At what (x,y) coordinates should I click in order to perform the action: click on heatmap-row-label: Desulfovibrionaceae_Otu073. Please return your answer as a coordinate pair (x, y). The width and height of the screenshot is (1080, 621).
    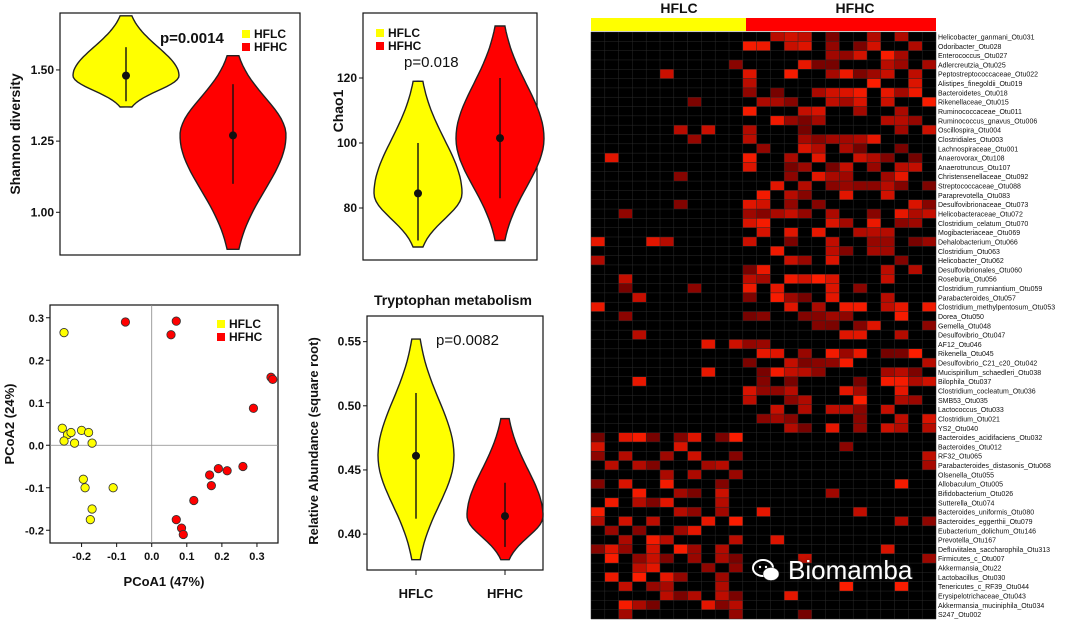
    Looking at the image, I should click on (983, 205).